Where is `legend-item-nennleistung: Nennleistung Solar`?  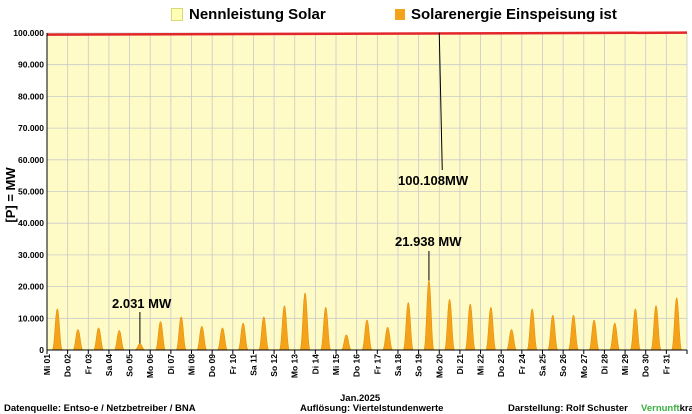
legend-item-nennleistung: Nennleistung Solar is located at coordinates (248, 14).